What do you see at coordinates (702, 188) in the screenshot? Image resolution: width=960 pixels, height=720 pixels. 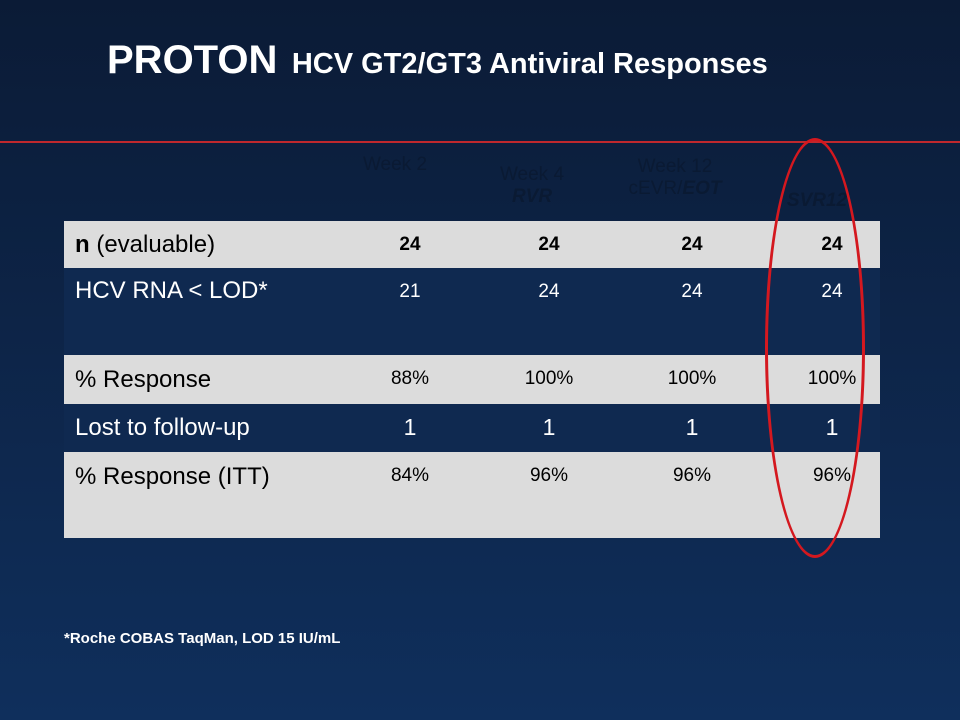 I see `sublabel-emph: EOT` at bounding box center [702, 188].